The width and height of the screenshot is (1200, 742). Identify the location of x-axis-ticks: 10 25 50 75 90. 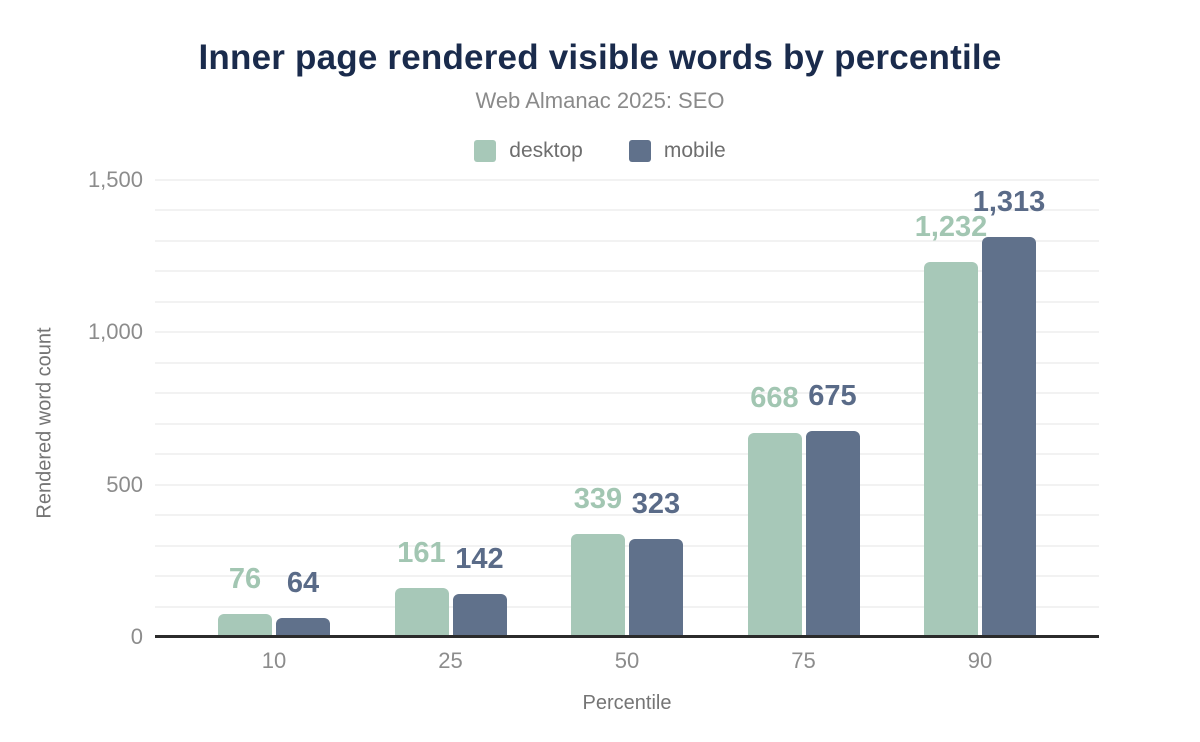
(627, 661).